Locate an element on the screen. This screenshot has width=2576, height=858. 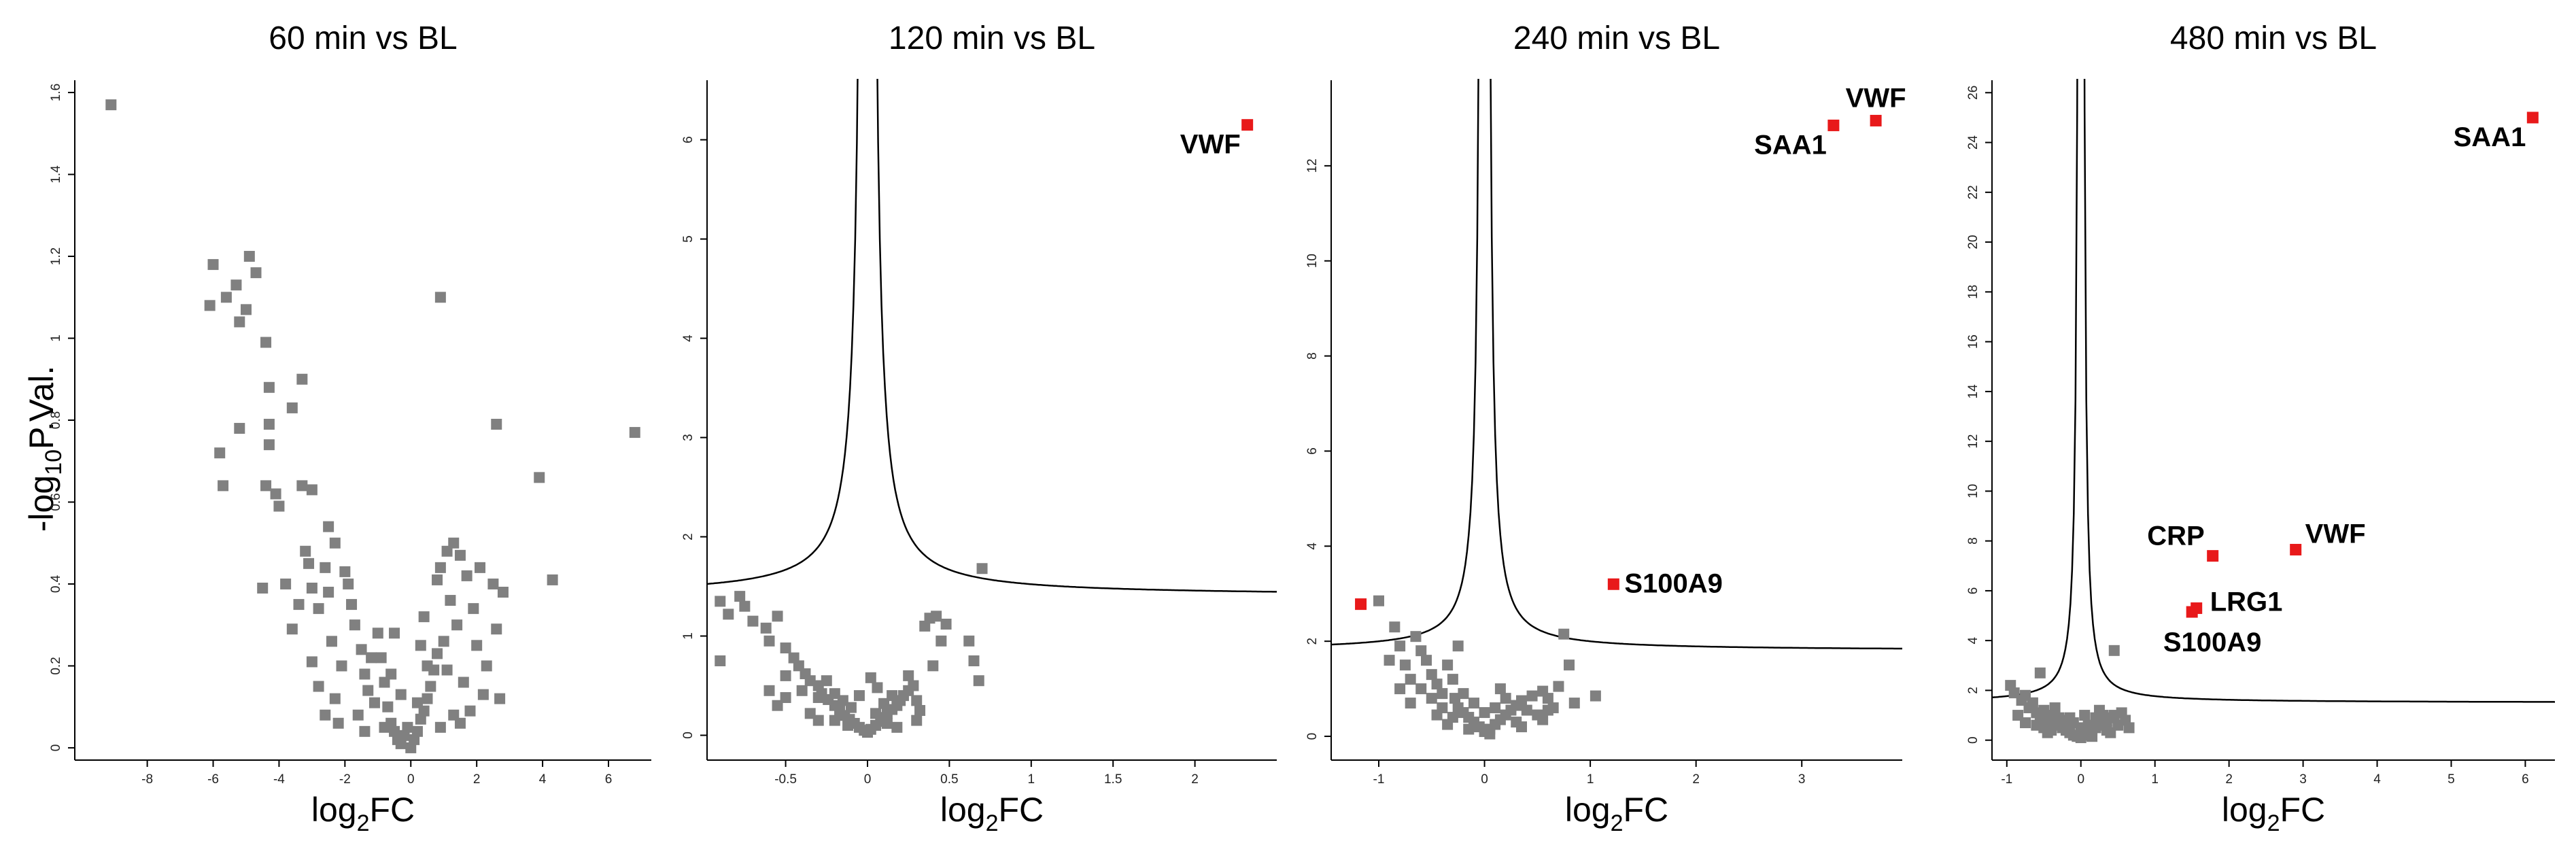
x-tick-label: 1 is located at coordinates (1031, 779).